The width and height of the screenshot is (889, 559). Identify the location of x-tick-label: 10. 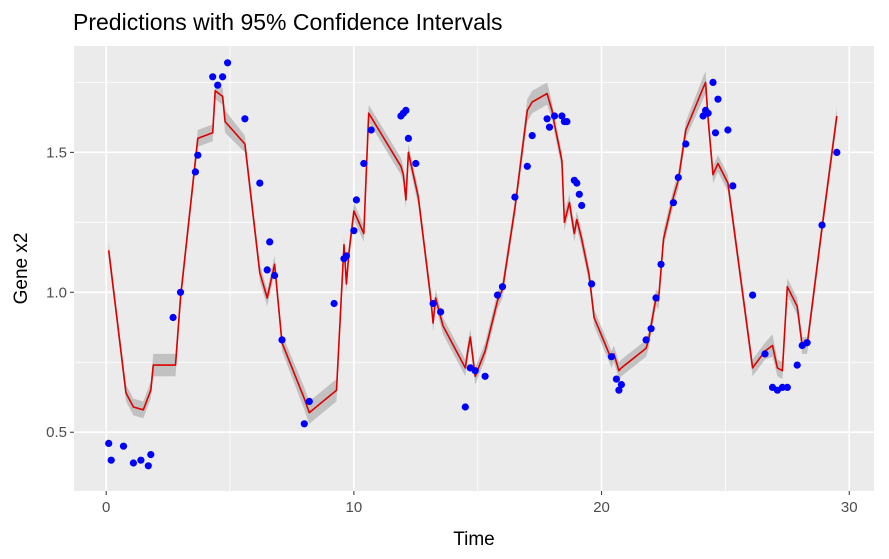
(354, 507).